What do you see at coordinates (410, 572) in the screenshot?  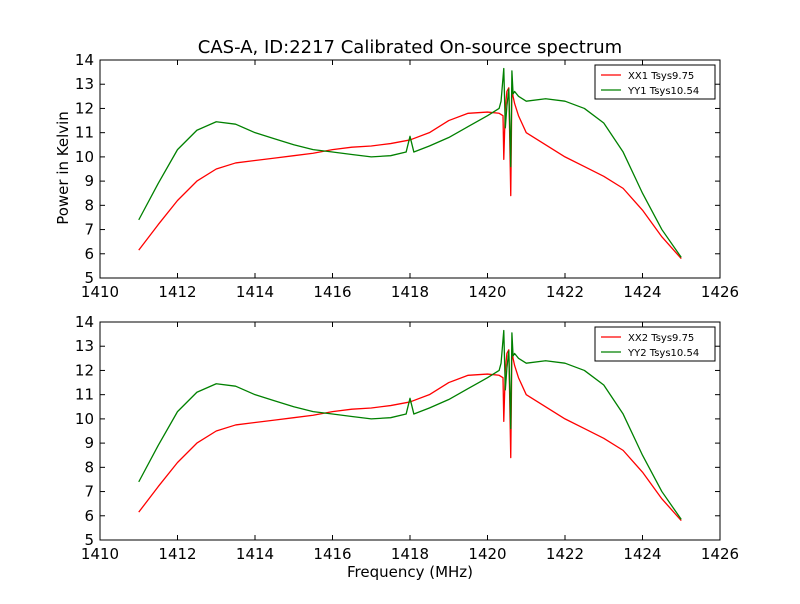 I see `x-axis-label: Frequency (MHz)` at bounding box center [410, 572].